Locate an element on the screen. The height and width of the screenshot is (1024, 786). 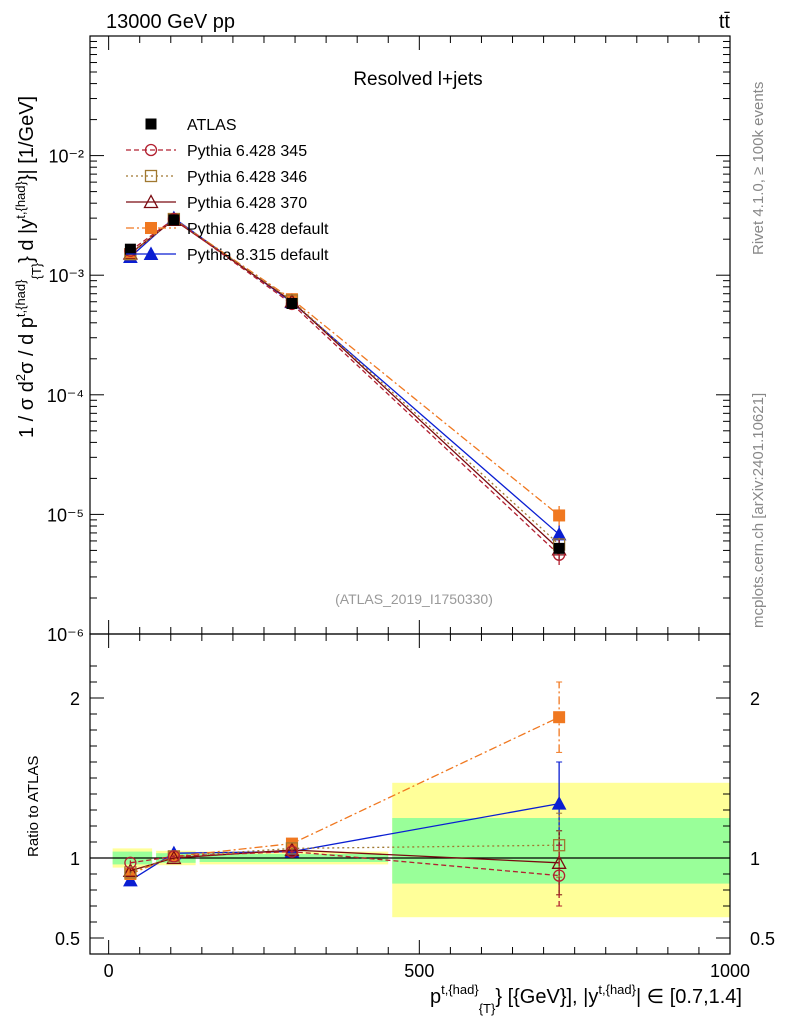
x-label-sup2: t,{had} is located at coordinates (617, 989).